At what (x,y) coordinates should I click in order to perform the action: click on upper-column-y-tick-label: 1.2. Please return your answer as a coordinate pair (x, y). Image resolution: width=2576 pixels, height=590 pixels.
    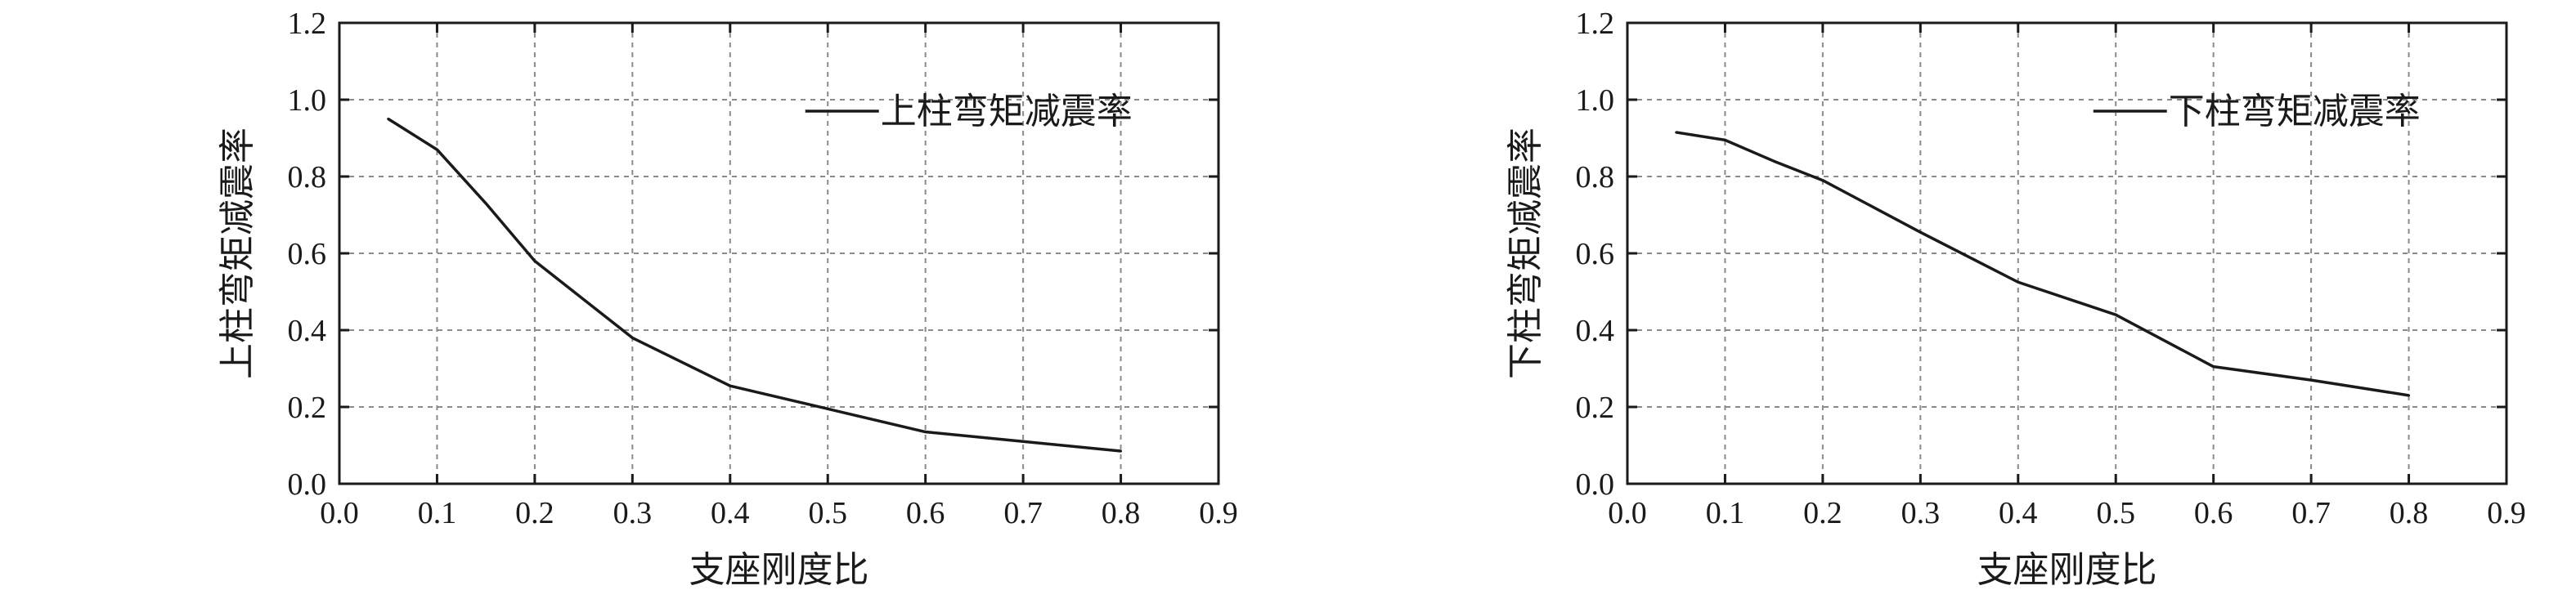
    Looking at the image, I should click on (307, 24).